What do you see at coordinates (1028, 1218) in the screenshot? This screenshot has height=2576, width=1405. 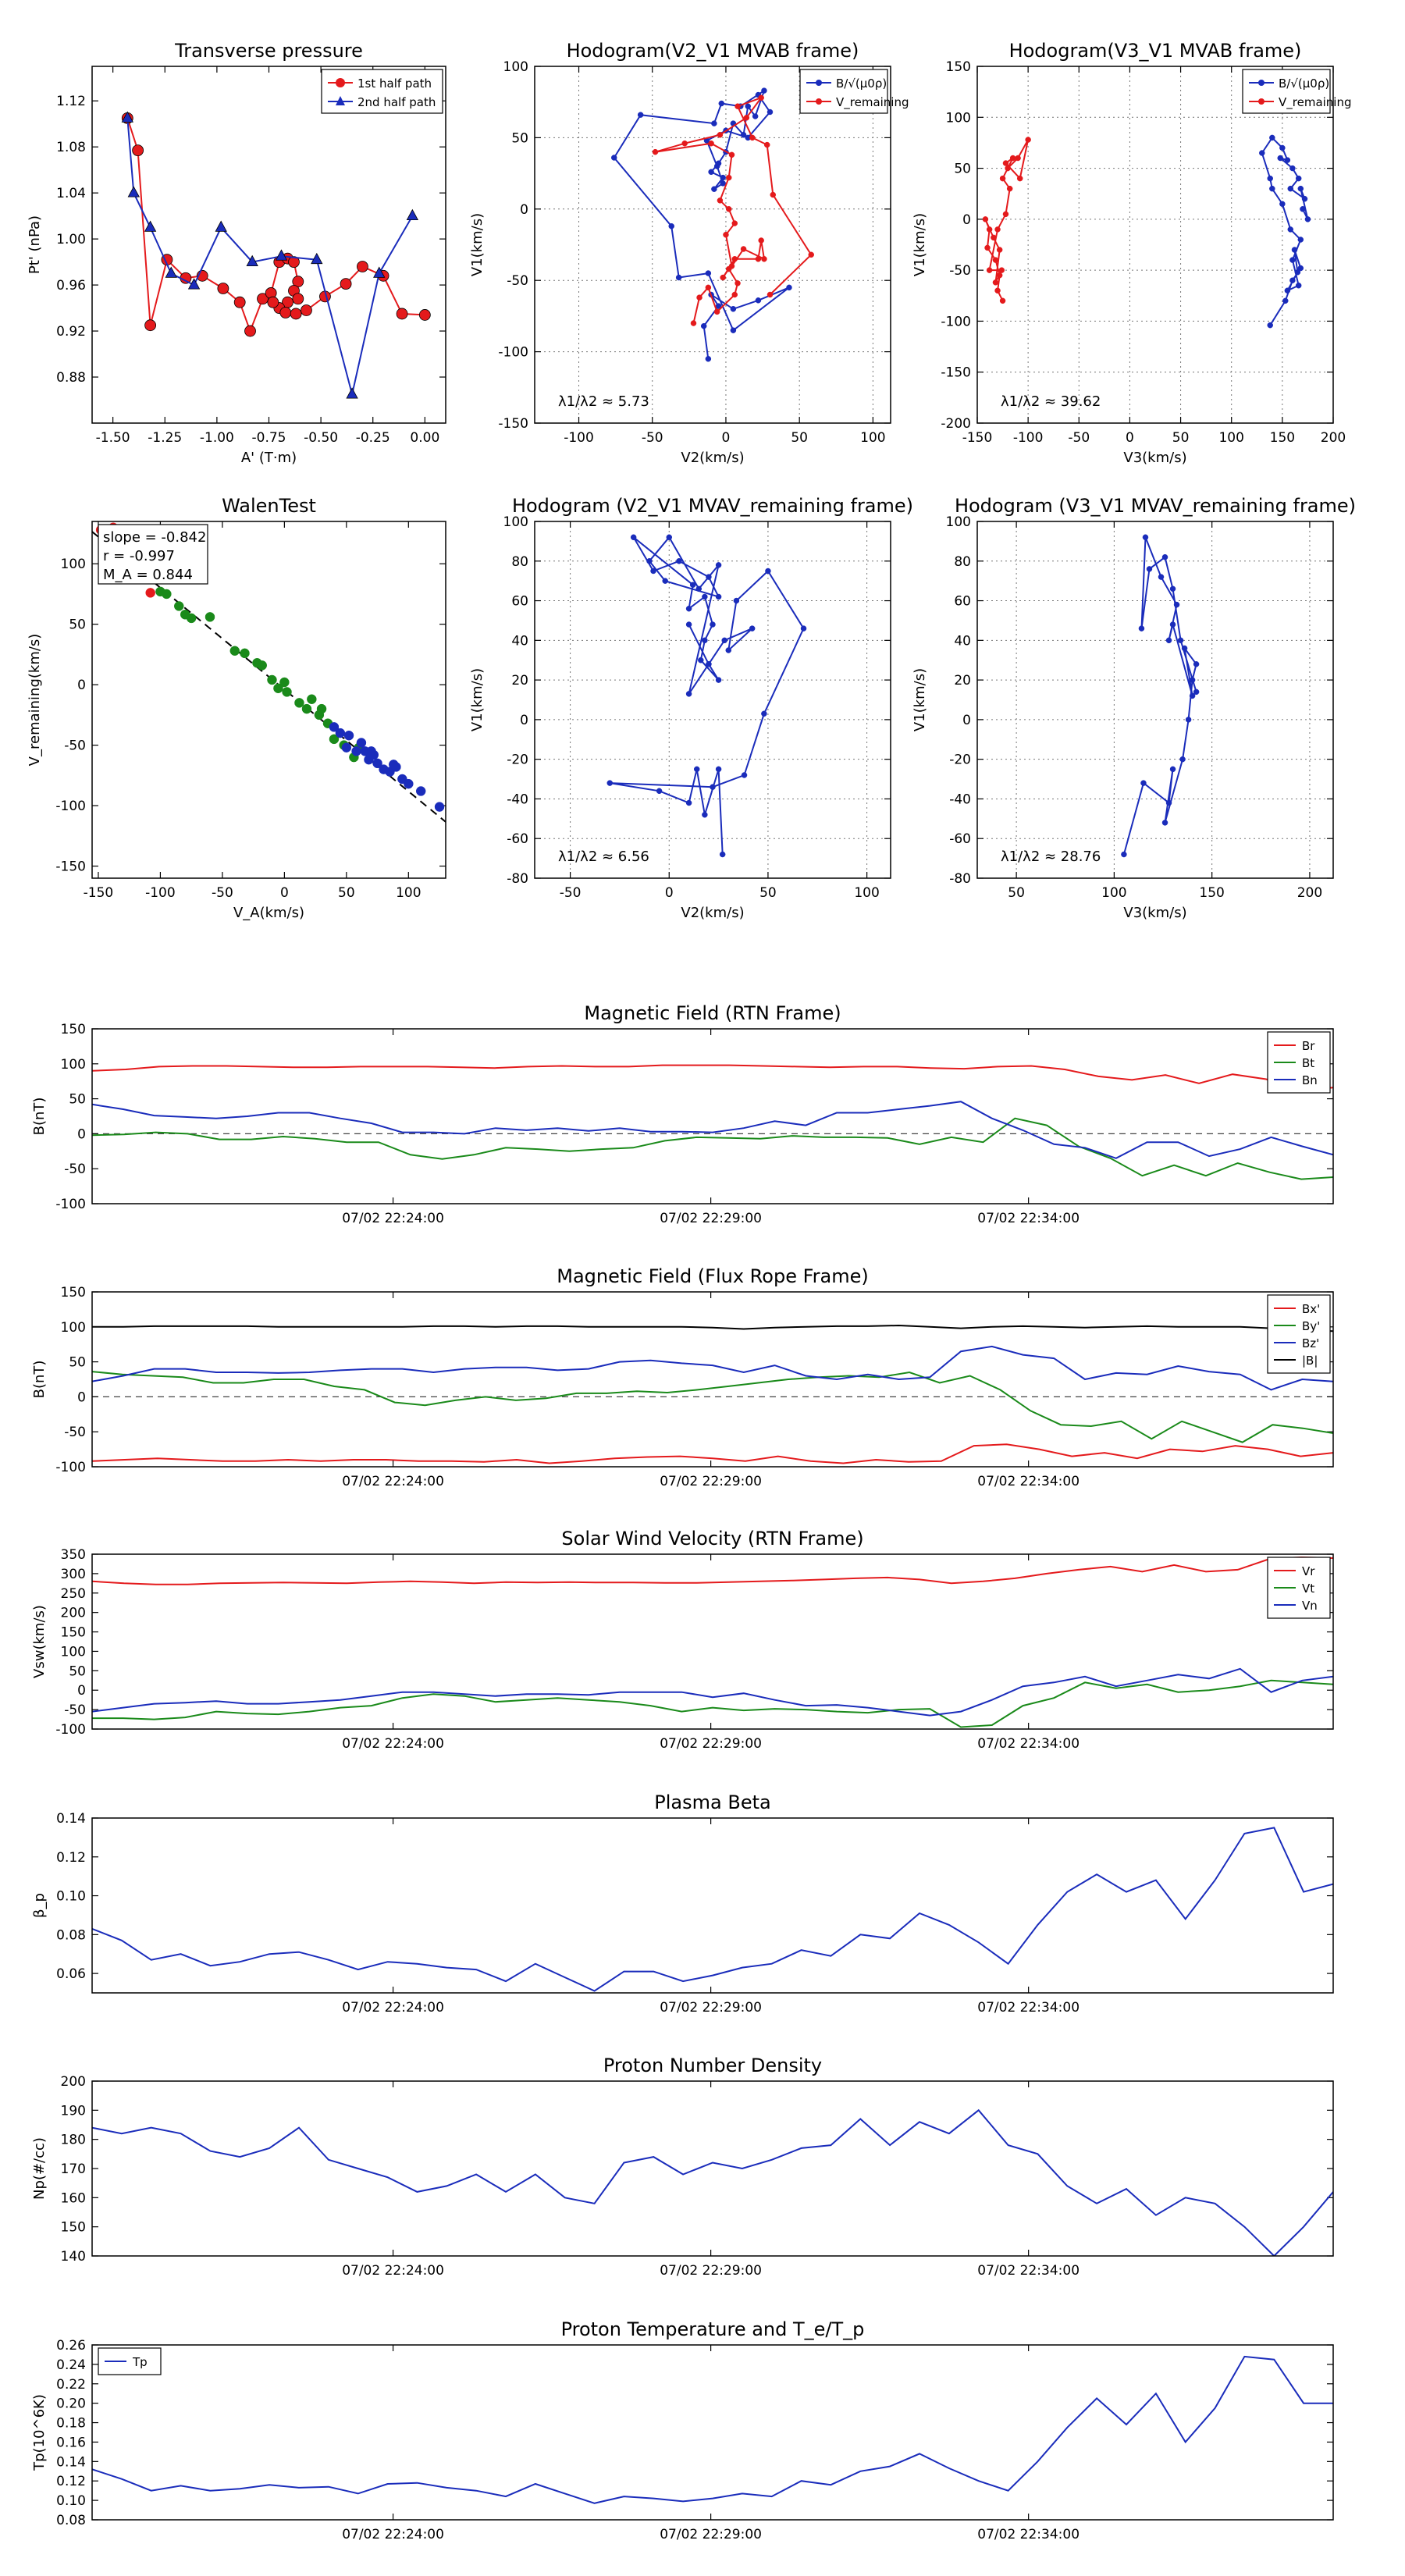 I see `x-tick-label: 07/02 22:34:00` at bounding box center [1028, 1218].